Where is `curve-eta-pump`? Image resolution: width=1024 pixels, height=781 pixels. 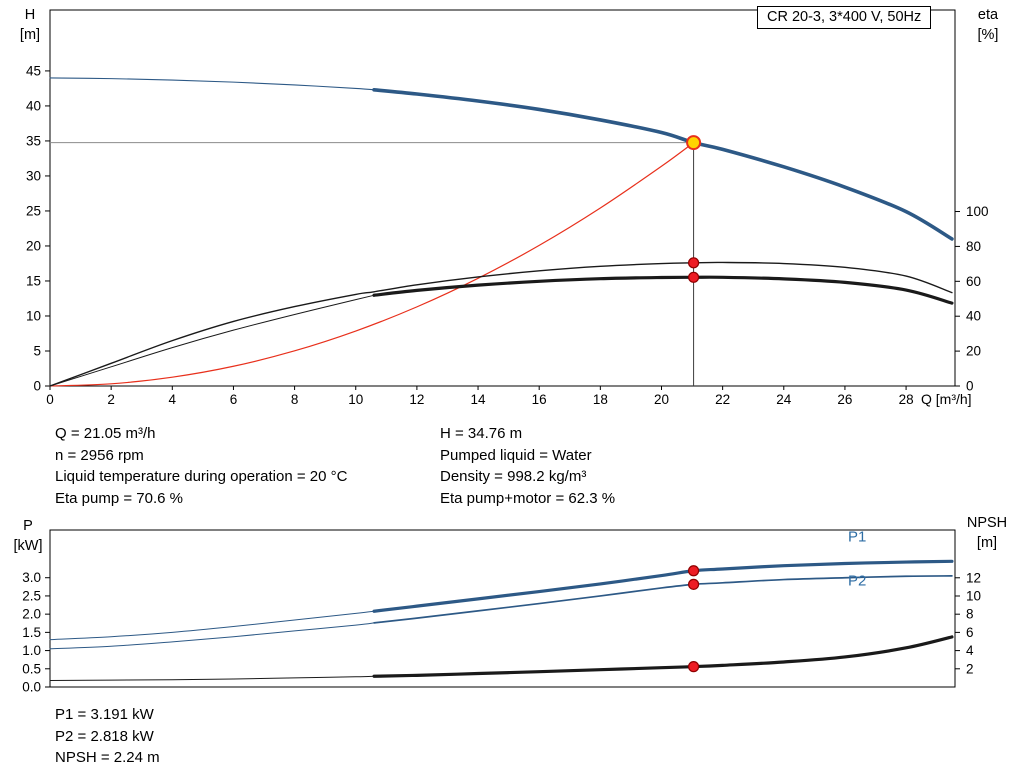
curve-eta-pump is located at coordinates (501, 324).